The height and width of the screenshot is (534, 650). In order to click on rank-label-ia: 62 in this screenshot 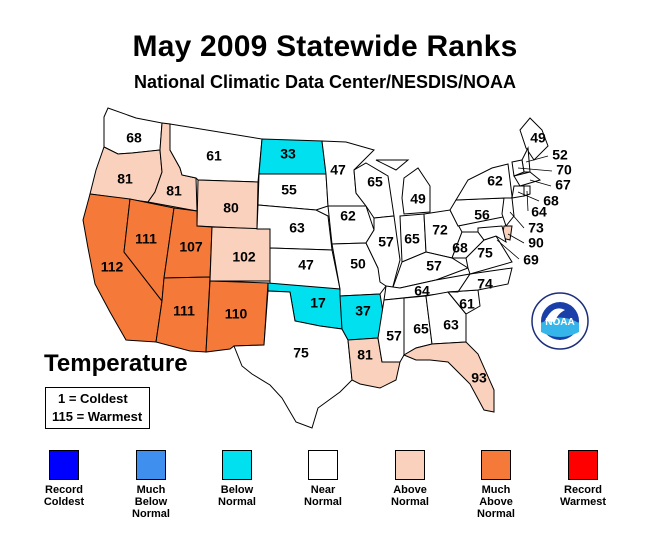, I will do `click(348, 216)`.